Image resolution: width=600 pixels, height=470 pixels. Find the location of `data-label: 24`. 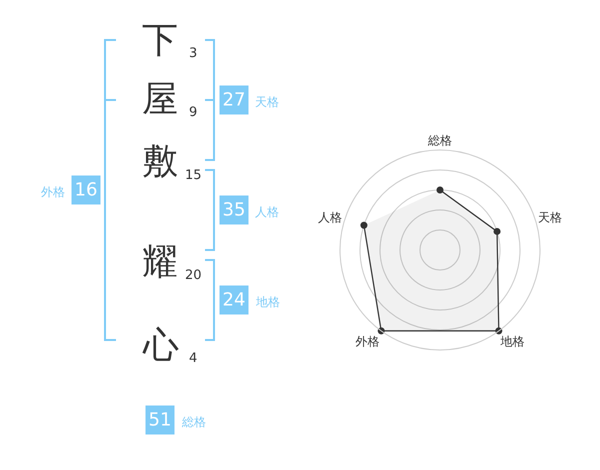

data-label: 24 is located at coordinates (234, 300).